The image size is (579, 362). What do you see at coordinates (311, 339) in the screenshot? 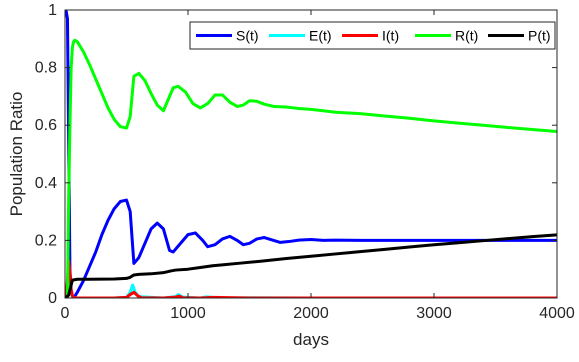
I see `x-axis-label: days` at bounding box center [311, 339].